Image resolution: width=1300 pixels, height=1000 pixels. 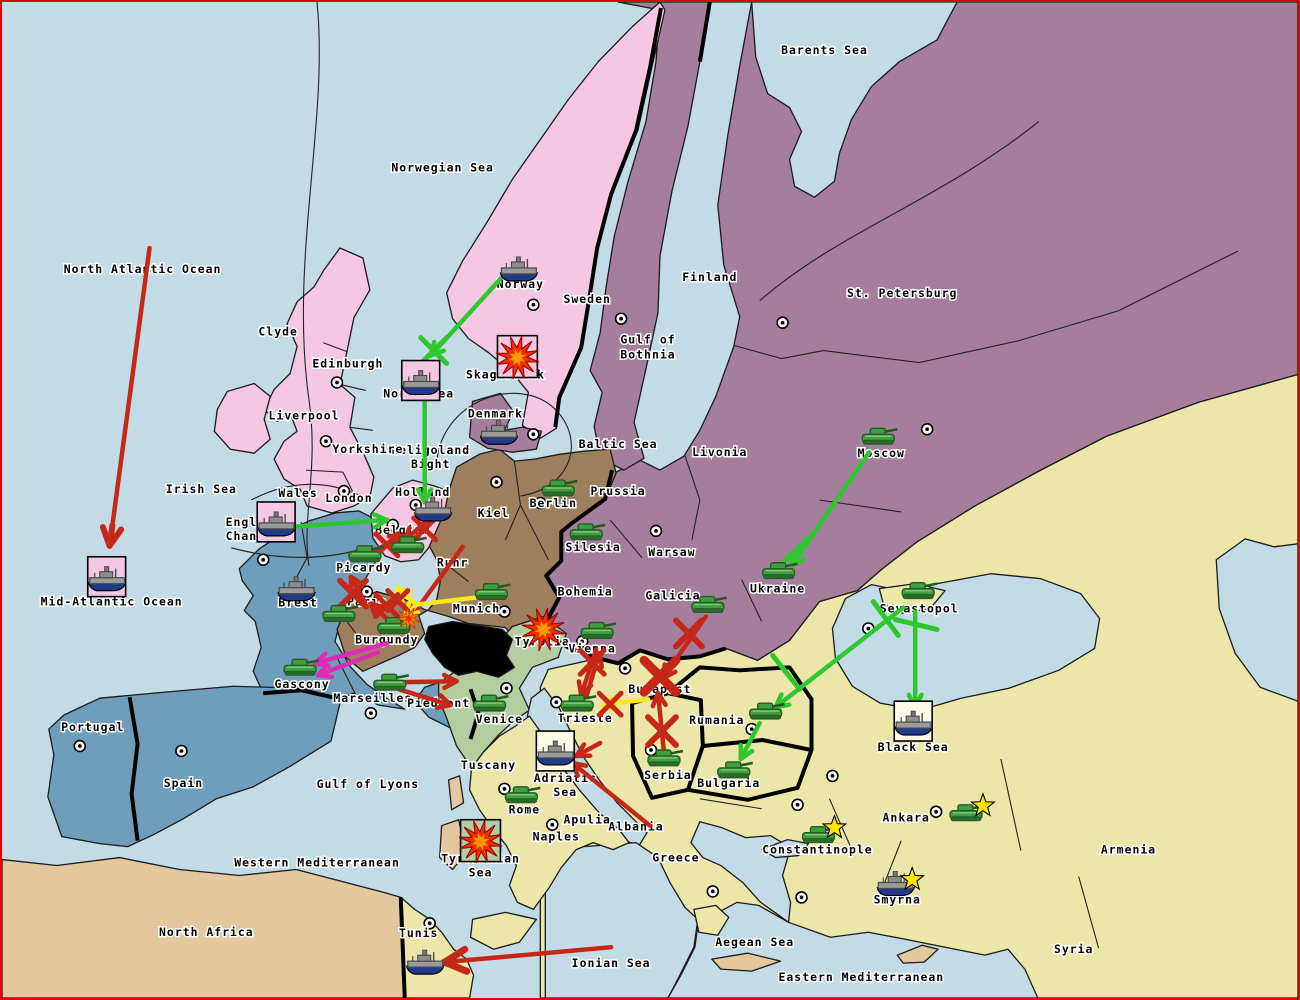 I want to click on army-marseilles, so click(x=391, y=682).